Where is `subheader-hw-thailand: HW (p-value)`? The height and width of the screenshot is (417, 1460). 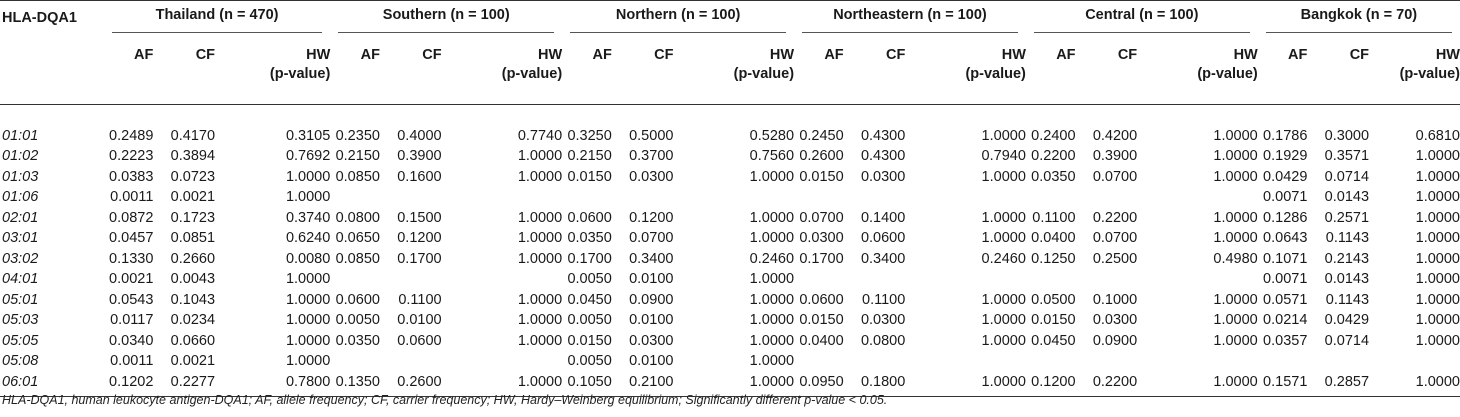
subheader-hw-thailand: HW (p-value) is located at coordinates (282, 72).